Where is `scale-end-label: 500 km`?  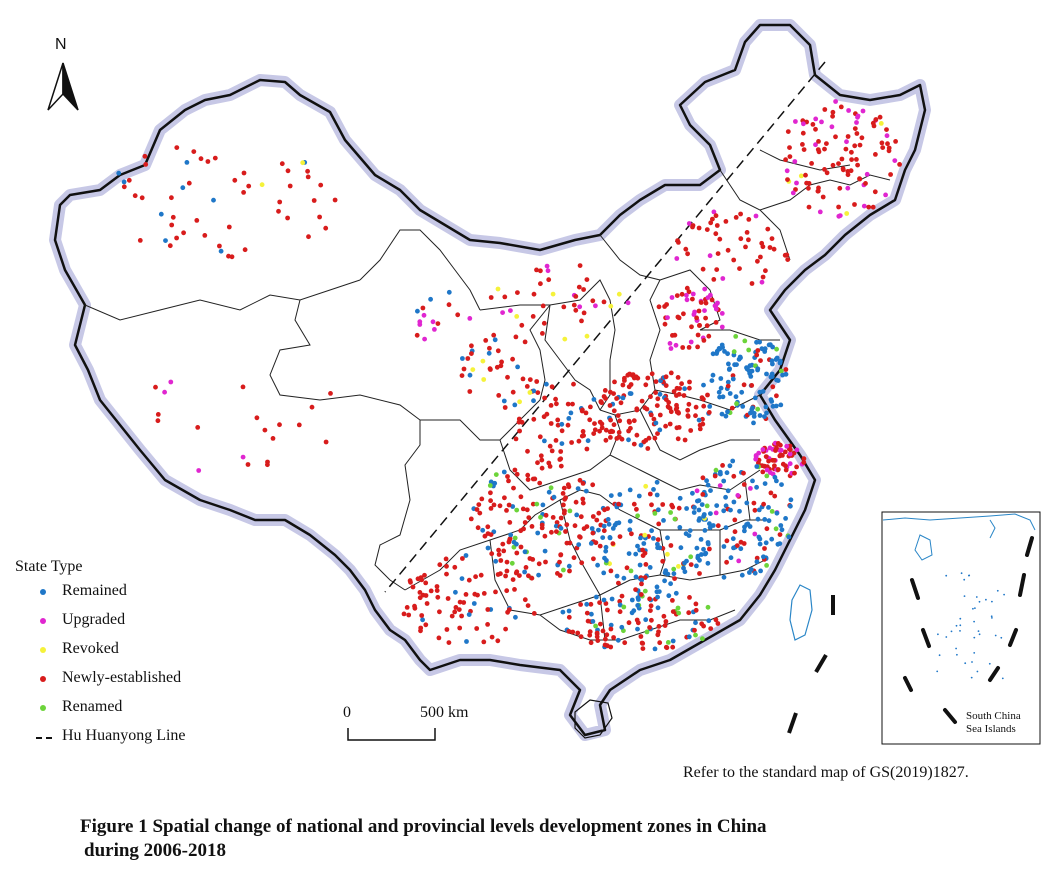
scale-end-label: 500 km is located at coordinates (444, 712).